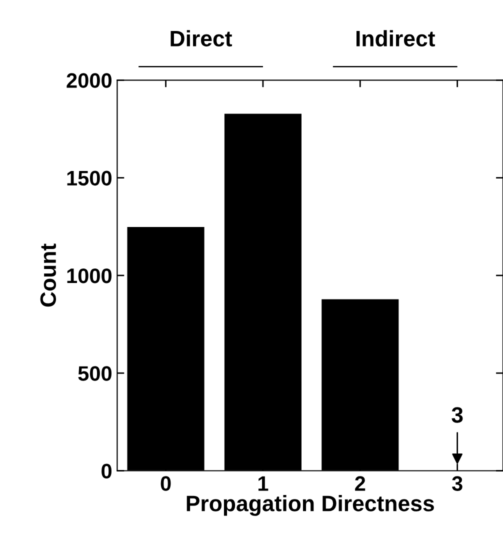 The width and height of the screenshot is (503, 538). I want to click on text: Direct, so click(201, 38).